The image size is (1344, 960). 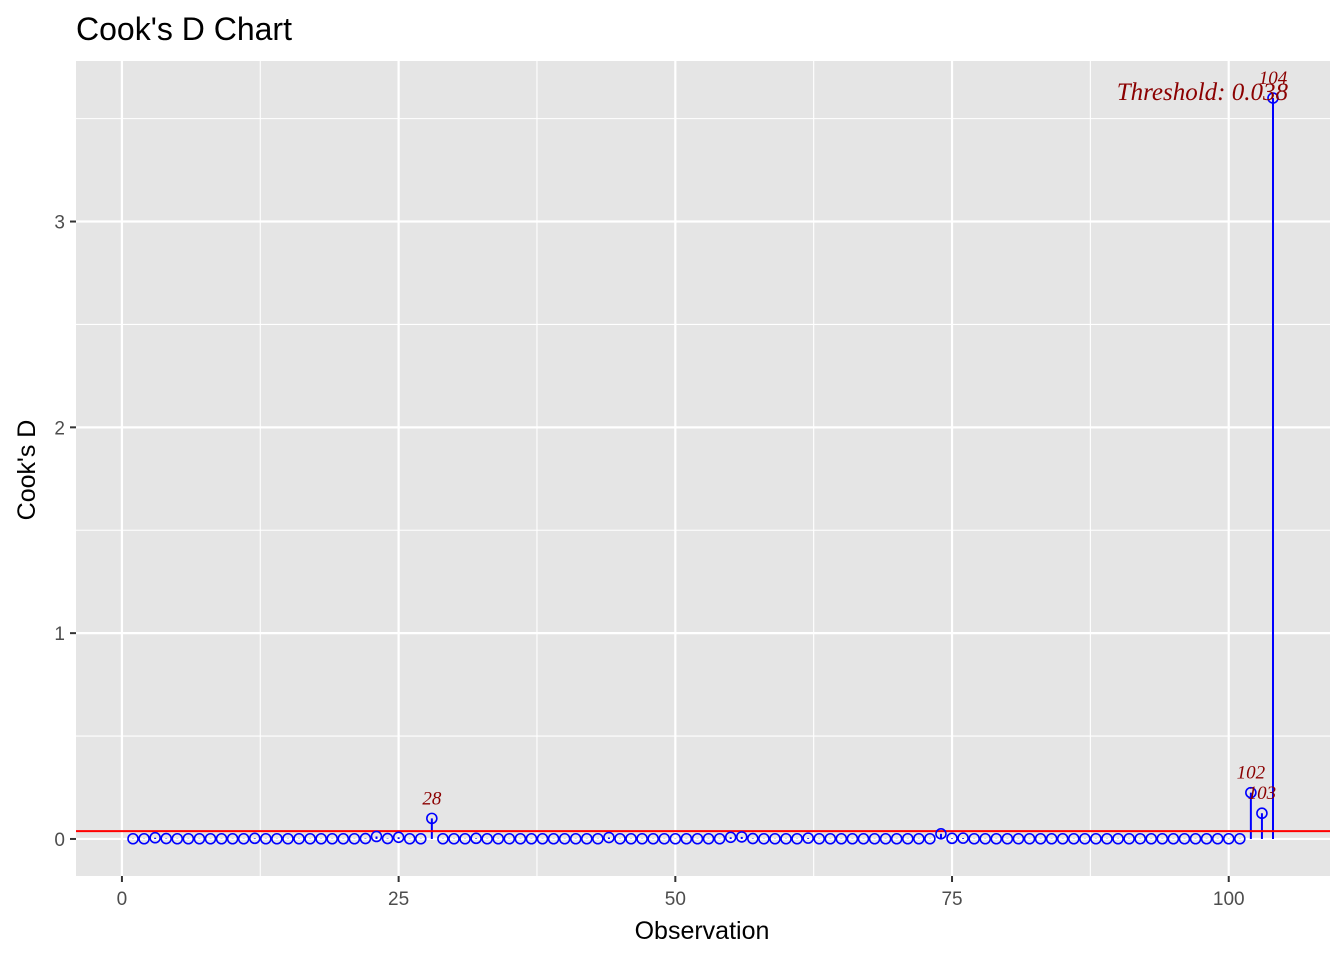 I want to click on point-label: 102, so click(x=1251, y=773).